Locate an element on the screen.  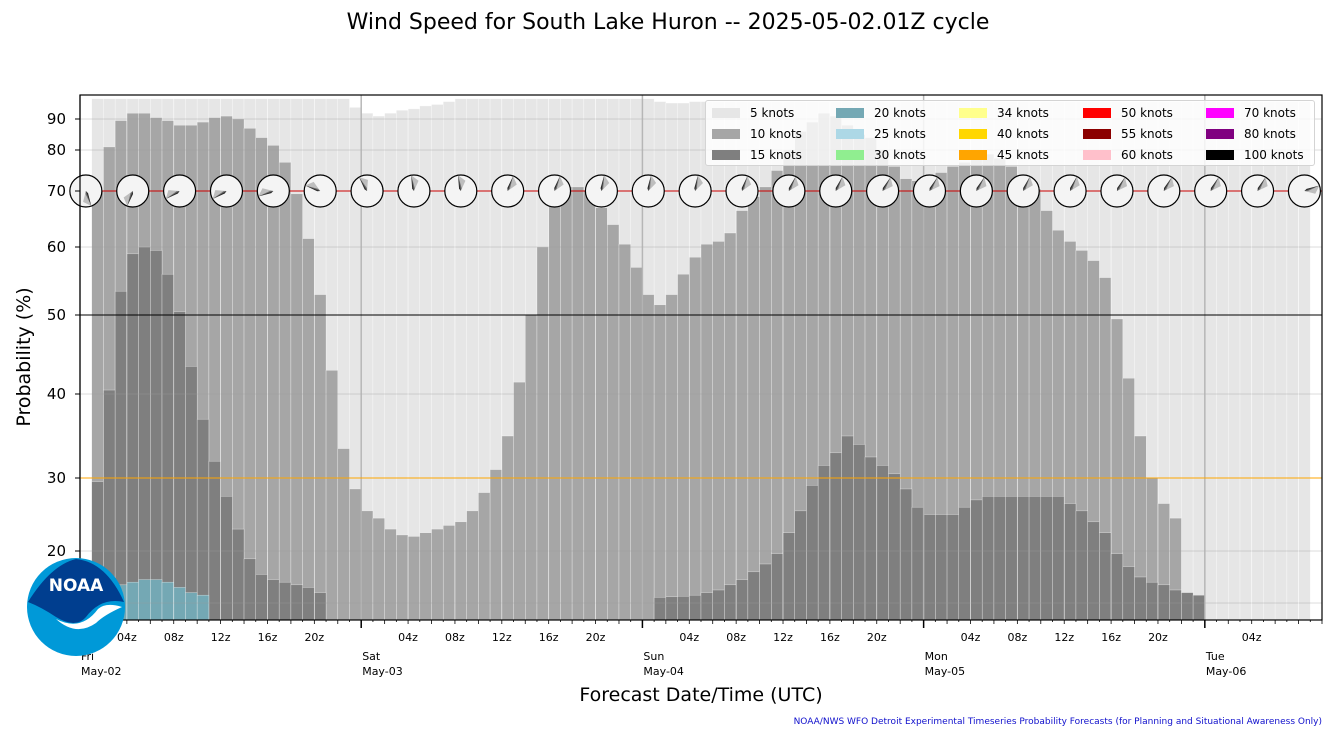
hour-label: 16z is located at coordinates (830, 637).